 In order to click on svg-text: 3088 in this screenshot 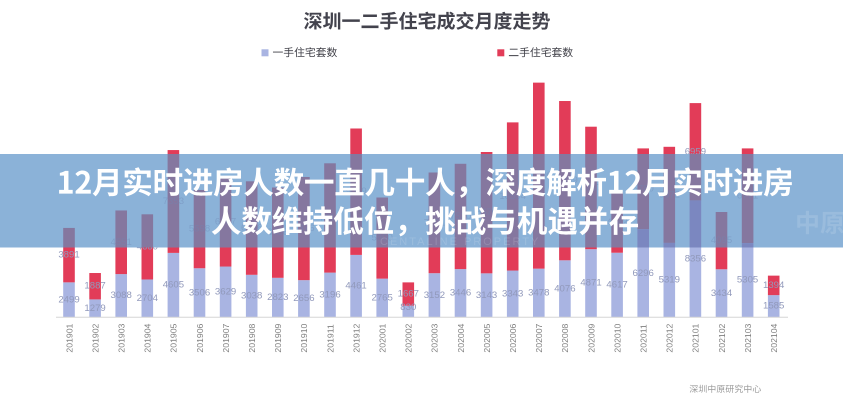, I will do `click(121, 295)`.